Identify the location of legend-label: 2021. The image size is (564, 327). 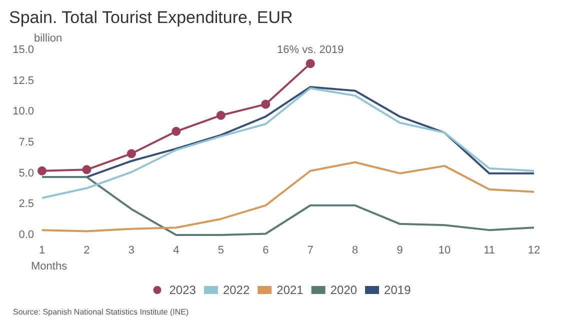
(290, 290).